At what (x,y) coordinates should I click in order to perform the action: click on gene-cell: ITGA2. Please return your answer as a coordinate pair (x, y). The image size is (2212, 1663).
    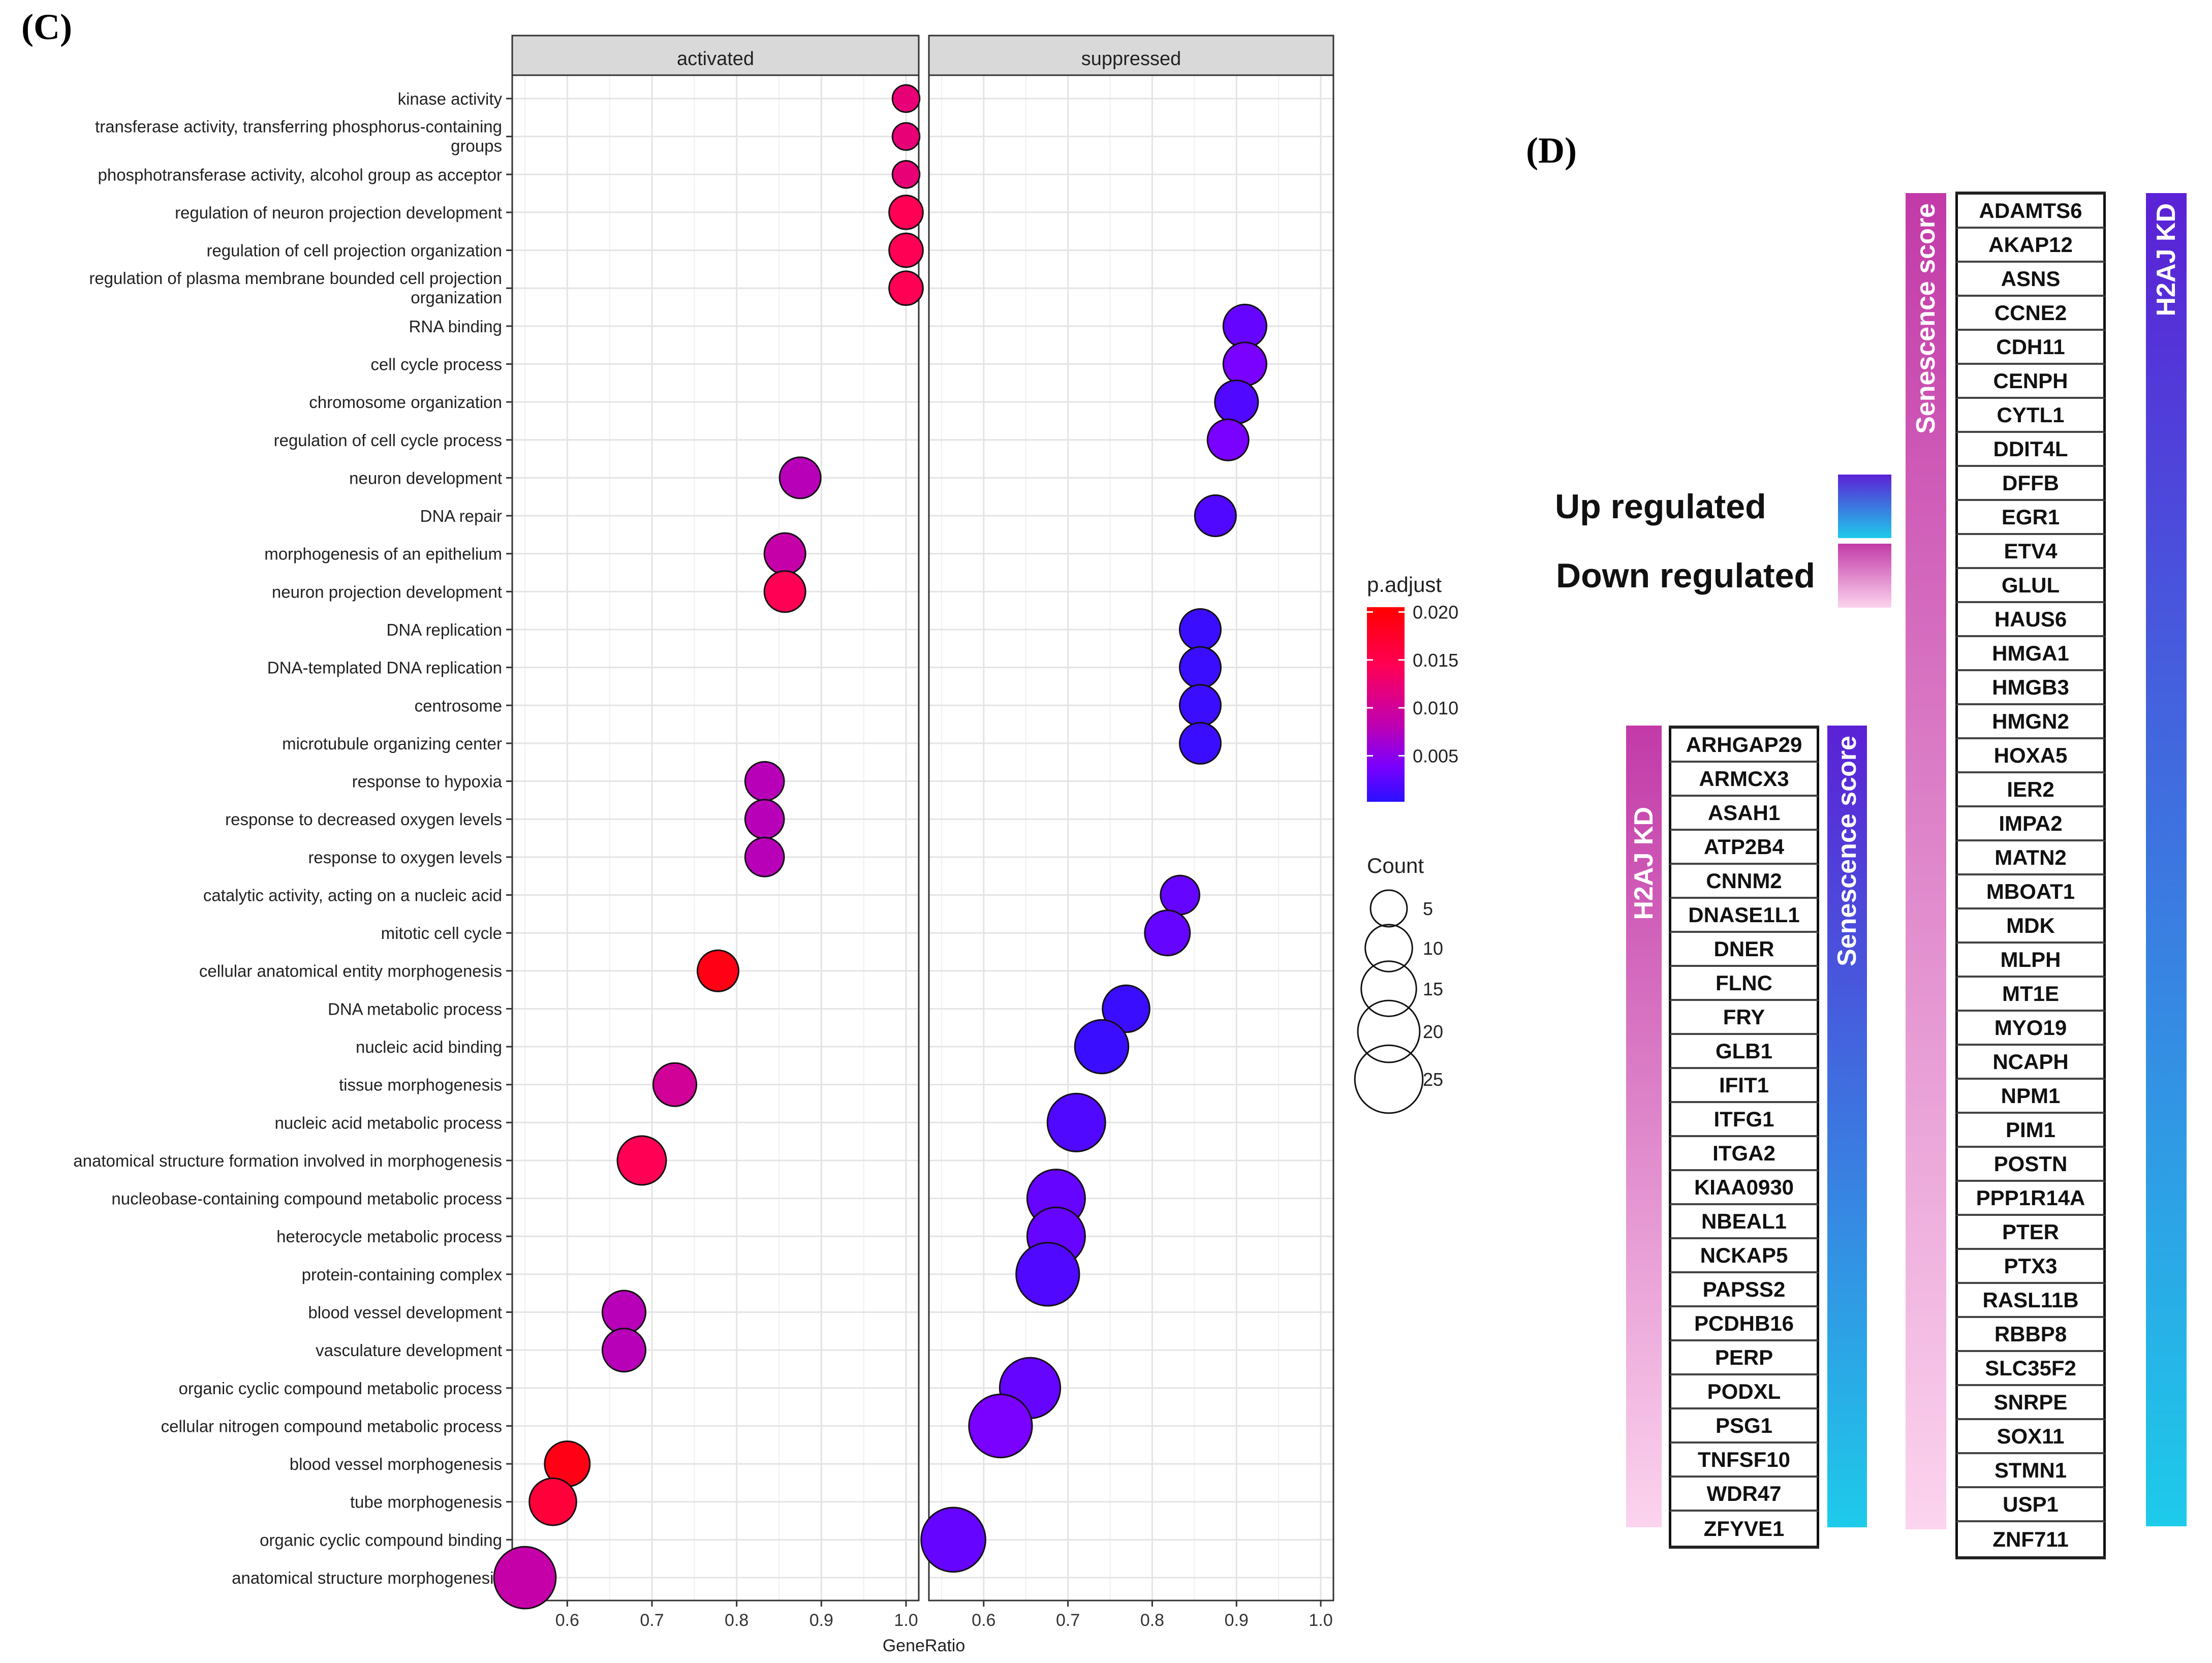
    Looking at the image, I should click on (1744, 1154).